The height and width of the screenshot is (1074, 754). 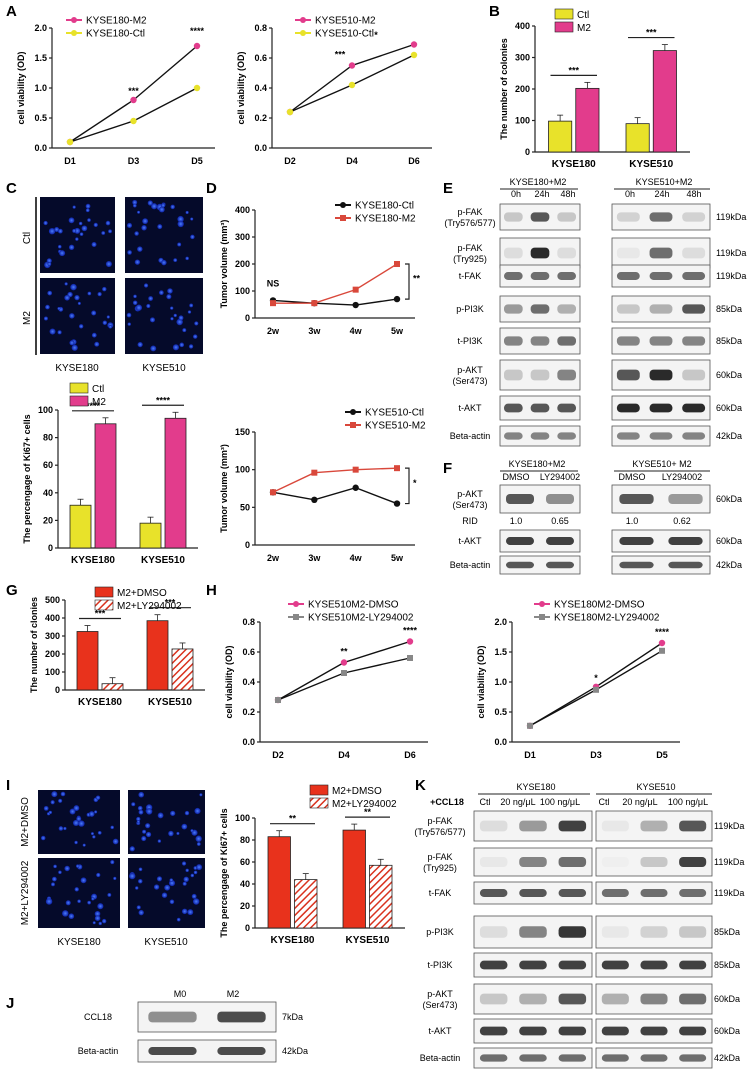 What do you see at coordinates (376, 35) in the screenshot?
I see `sig-label: *` at bounding box center [376, 35].